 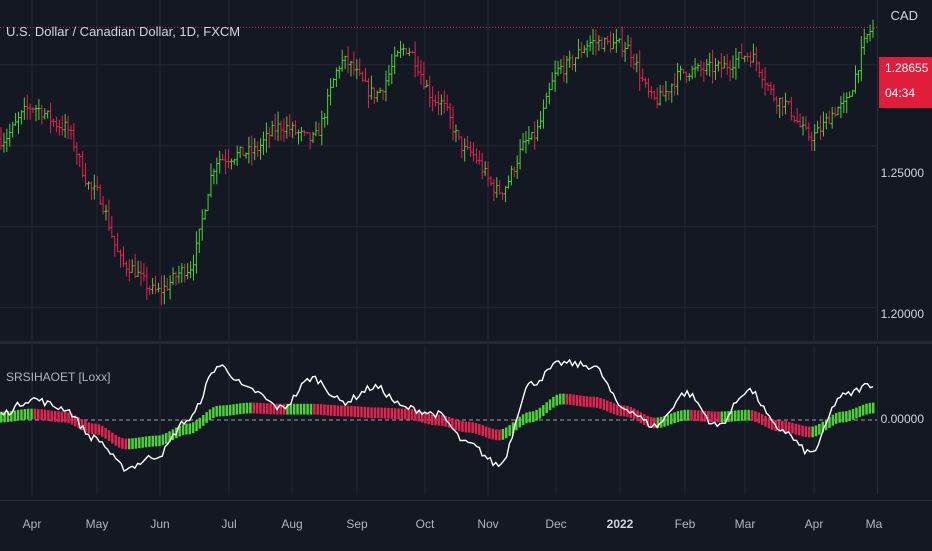 I want to click on time-tick: Sep, so click(x=357, y=524).